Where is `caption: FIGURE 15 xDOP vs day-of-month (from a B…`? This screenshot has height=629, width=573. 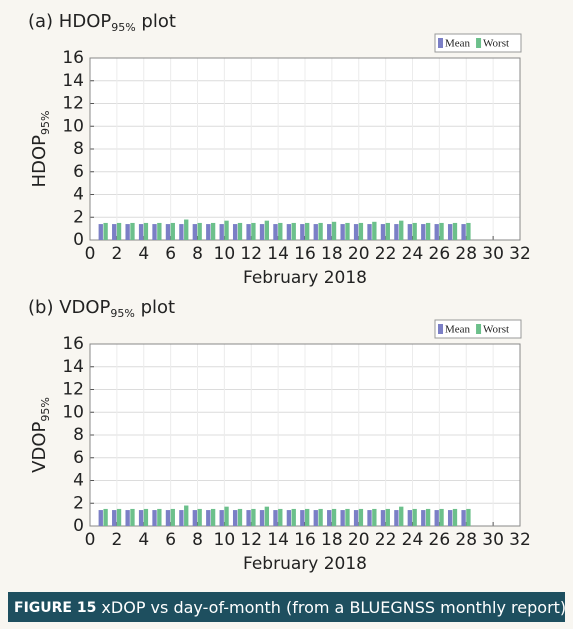
caption: FIGURE 15 xDOP vs day-of-month (from a B… is located at coordinates (290, 607).